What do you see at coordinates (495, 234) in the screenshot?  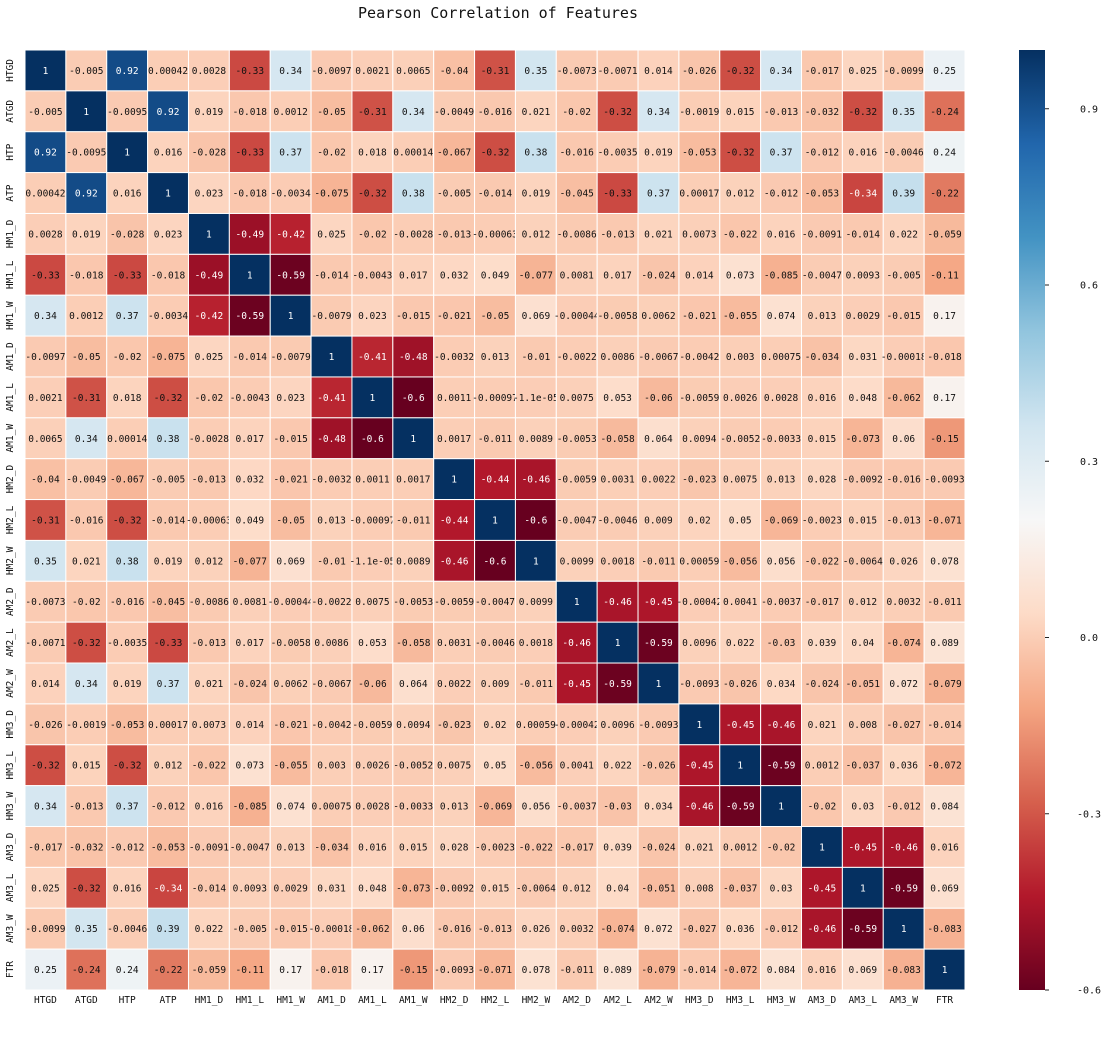 I see `cell-value-label: -0.00063` at bounding box center [495, 234].